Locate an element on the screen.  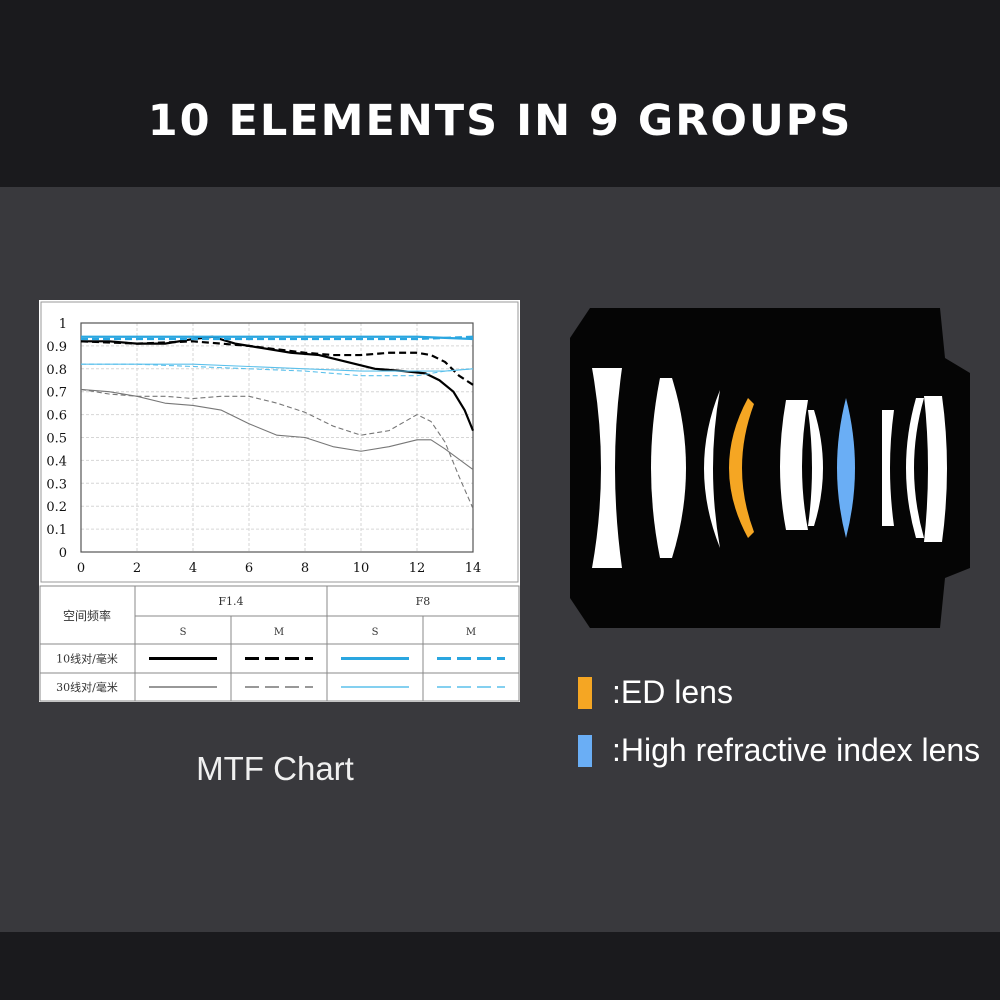
chart-series is located at coordinates (277, 422).